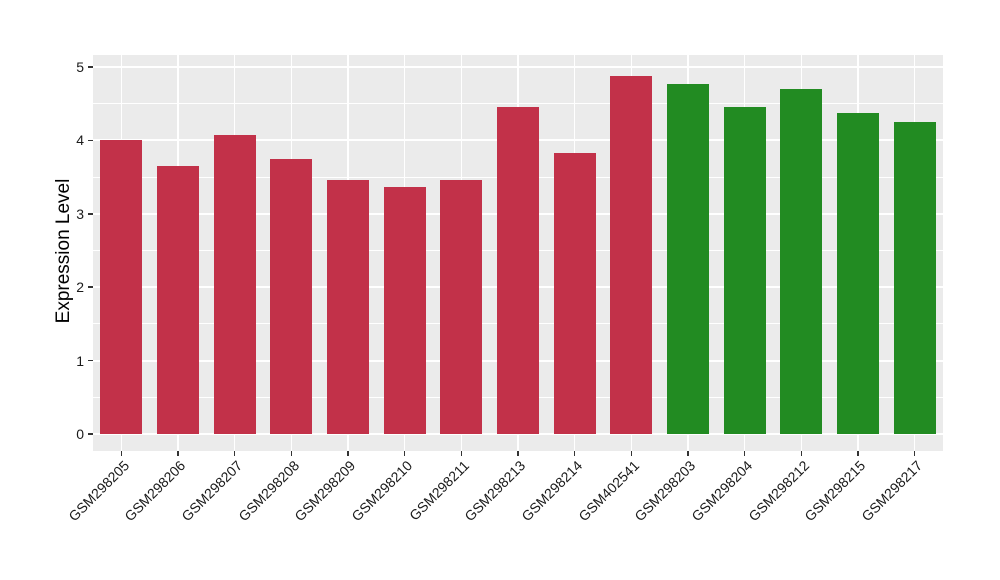 Image resolution: width=1000 pixels, height=580 pixels. What do you see at coordinates (80, 67) in the screenshot?
I see `y-tick-label: 5` at bounding box center [80, 67].